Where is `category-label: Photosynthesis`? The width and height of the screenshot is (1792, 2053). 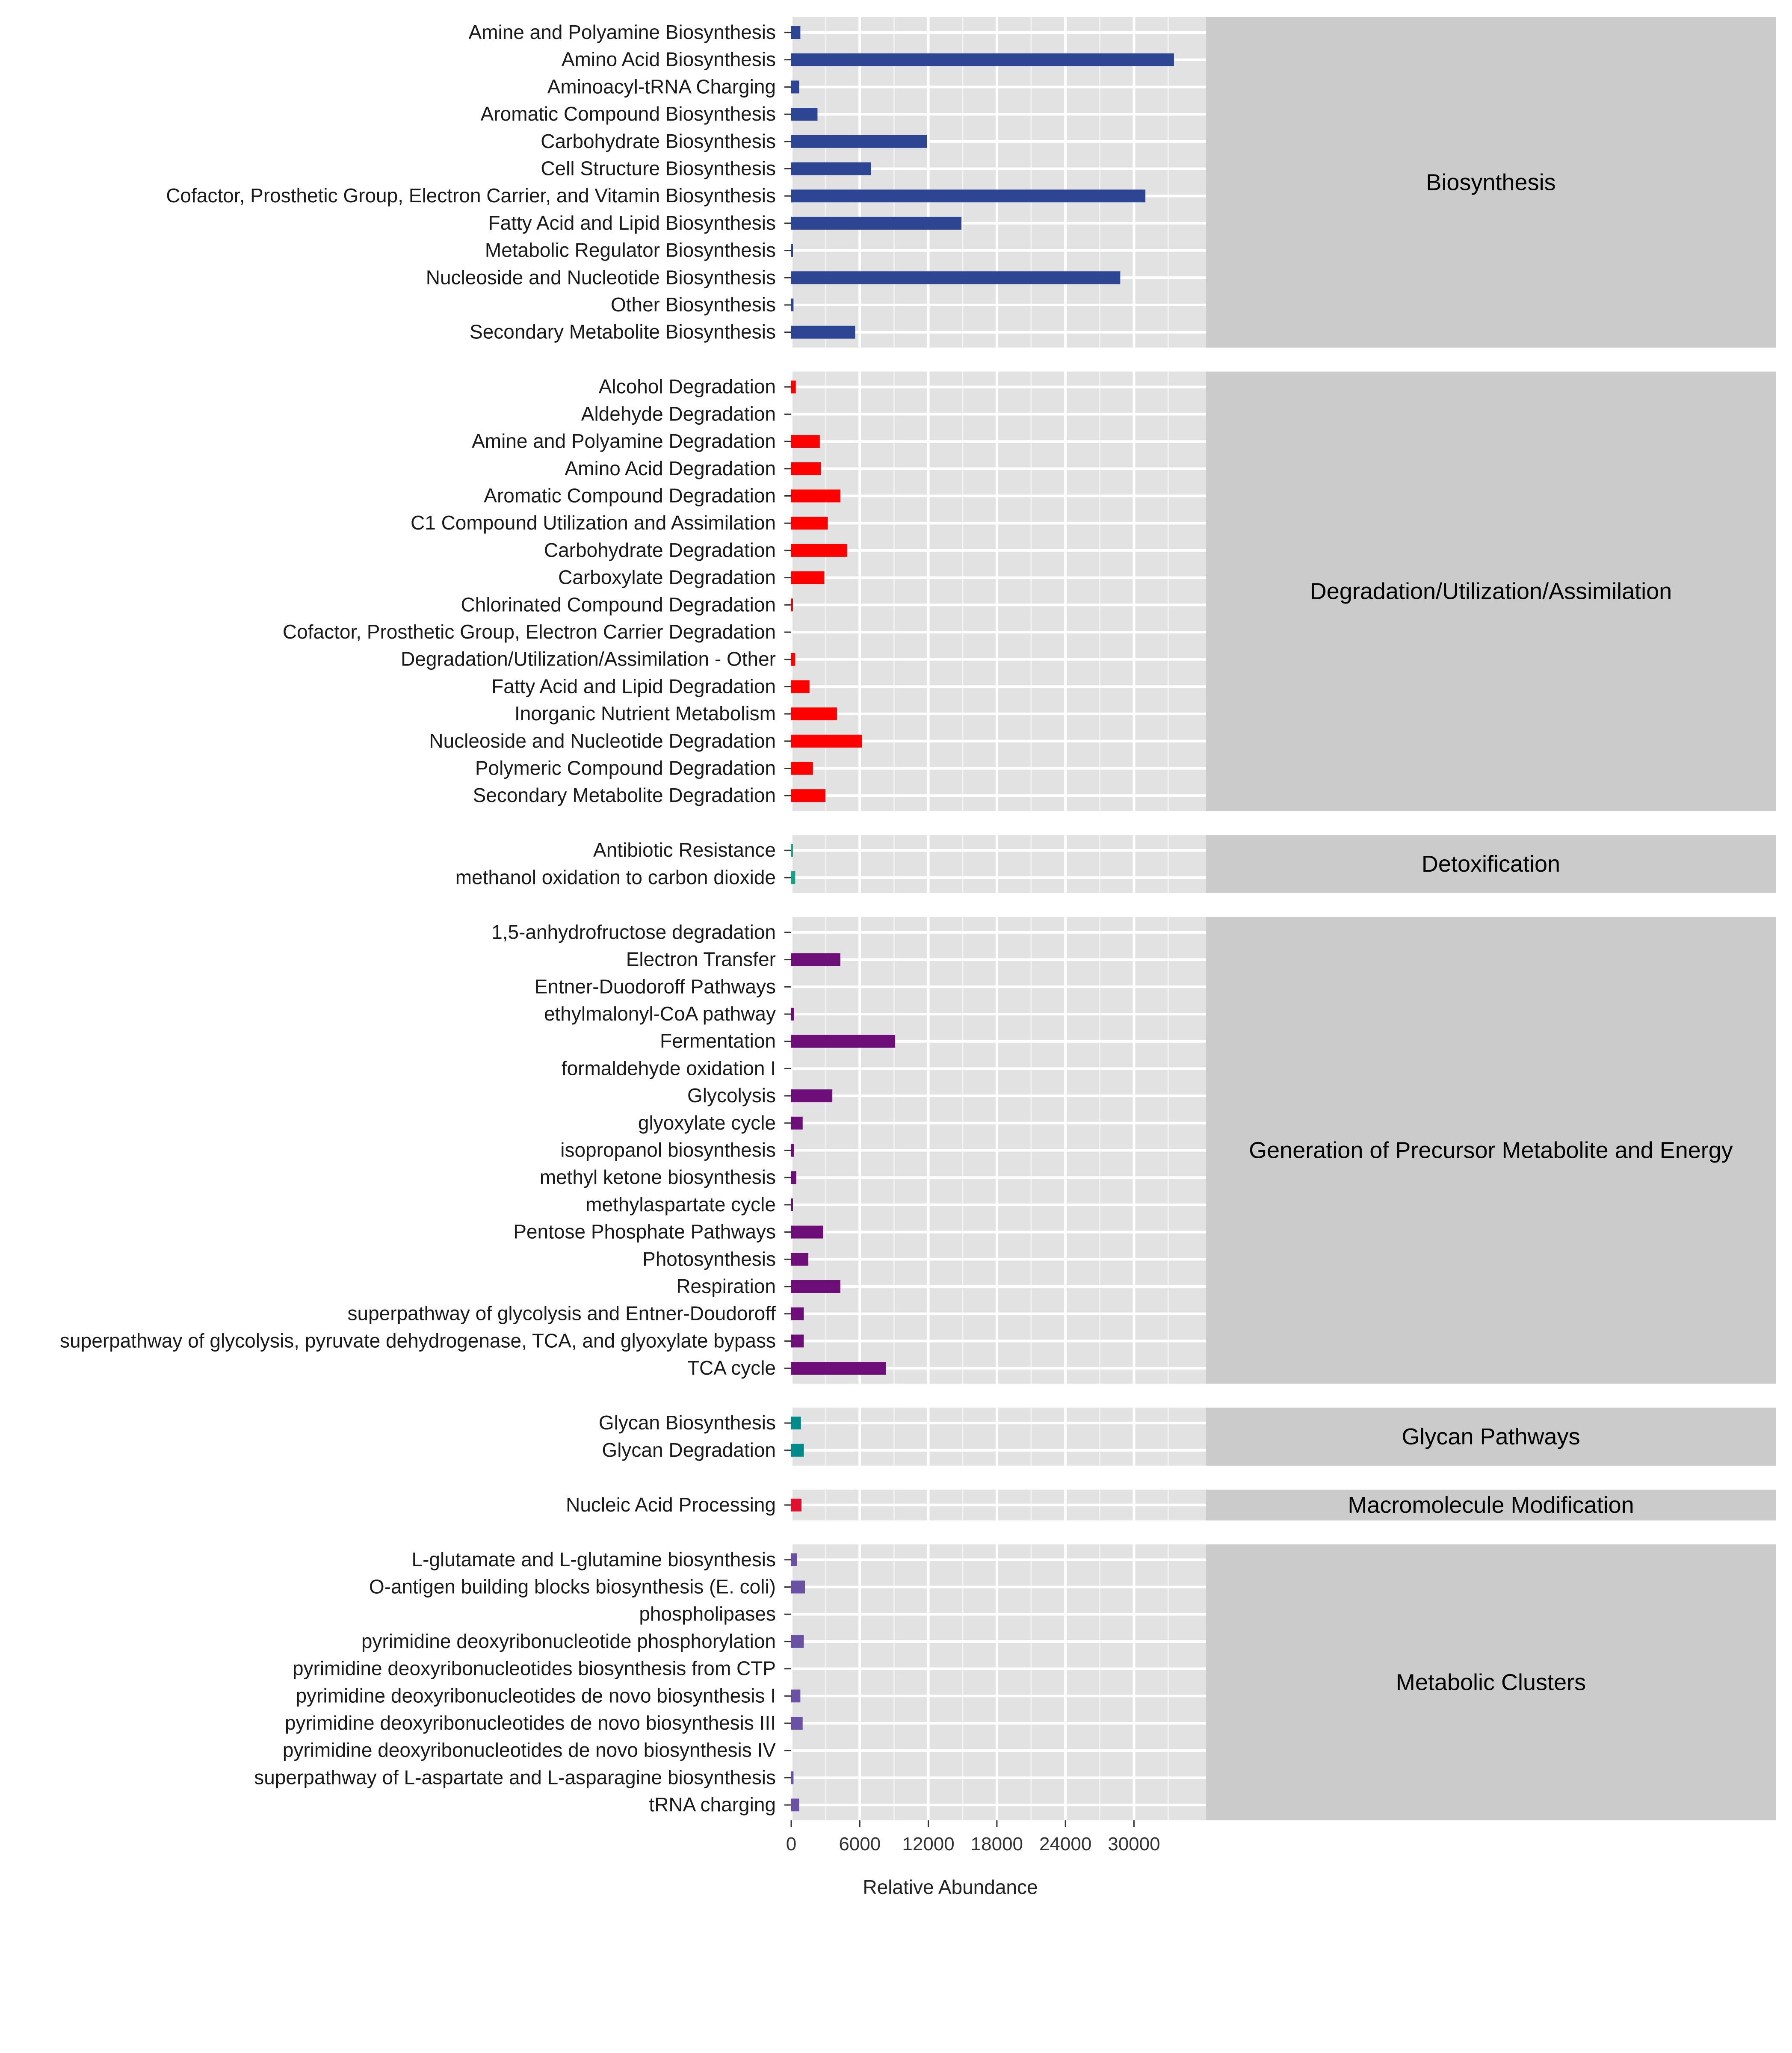
category-label: Photosynthesis is located at coordinates (709, 1259).